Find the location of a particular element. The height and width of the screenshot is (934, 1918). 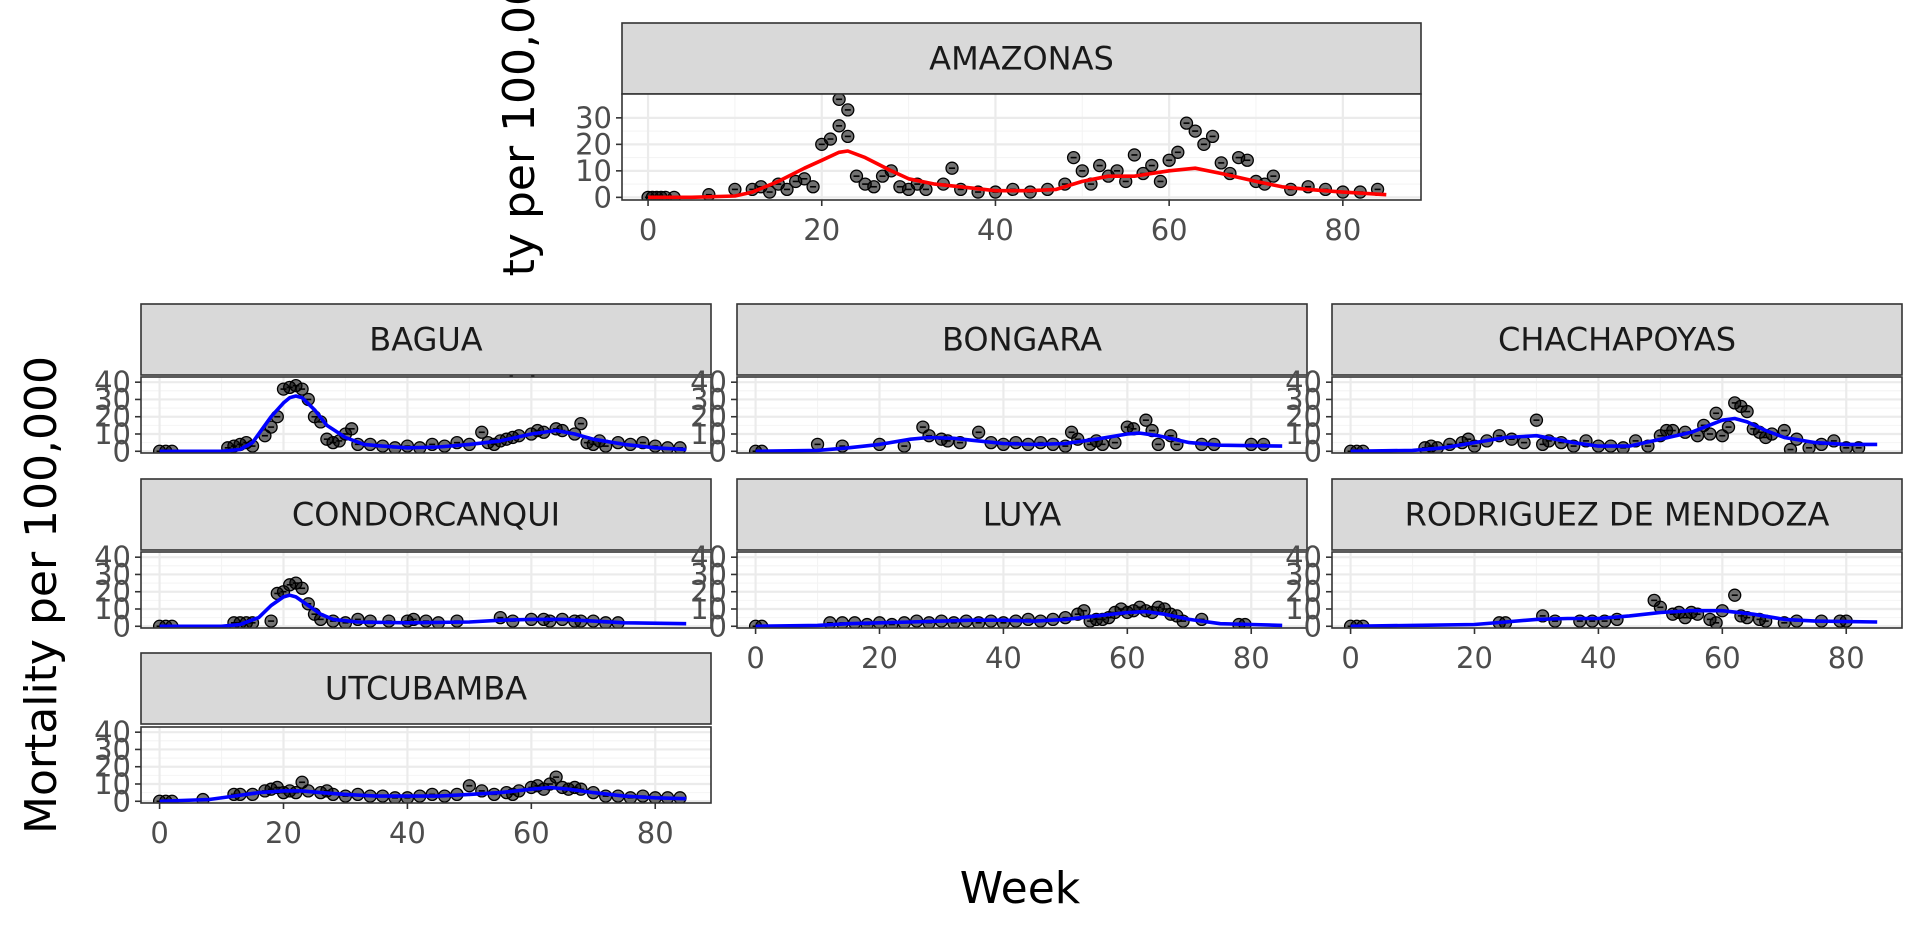

panel-border-utcubamba is located at coordinates (426, 765).